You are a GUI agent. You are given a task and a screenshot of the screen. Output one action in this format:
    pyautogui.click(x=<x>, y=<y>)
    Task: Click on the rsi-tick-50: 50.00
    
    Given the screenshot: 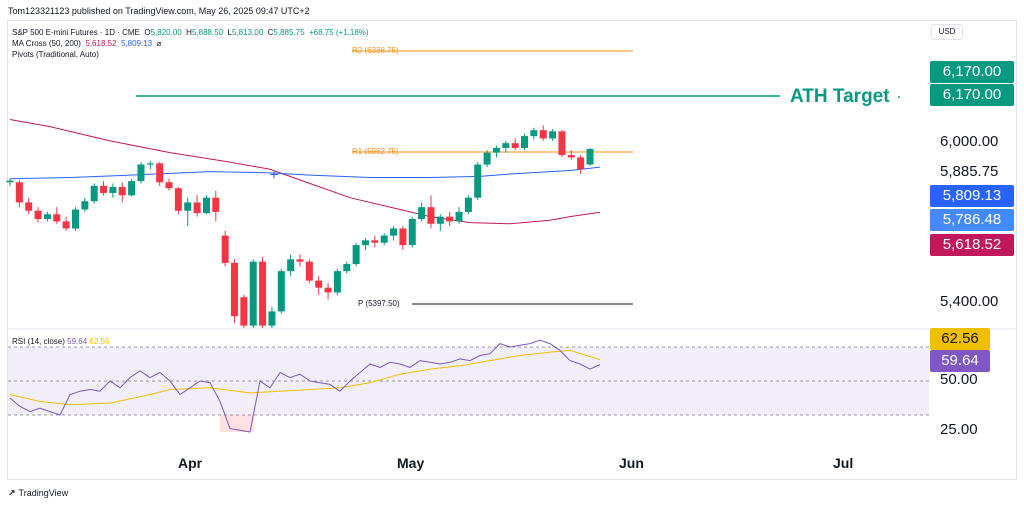 What is the action you would take?
    pyautogui.click(x=959, y=379)
    